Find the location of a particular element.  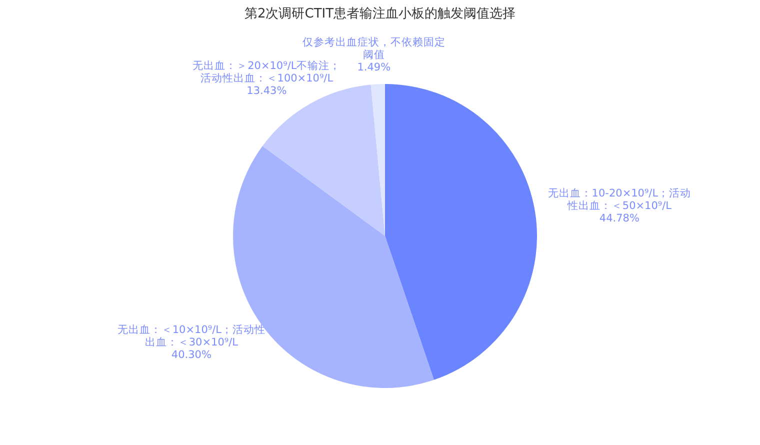

slice-label: 无出血：＞20×10⁹/L不输注；活动性出血：＜100×10⁹/L is located at coordinates (266, 71).